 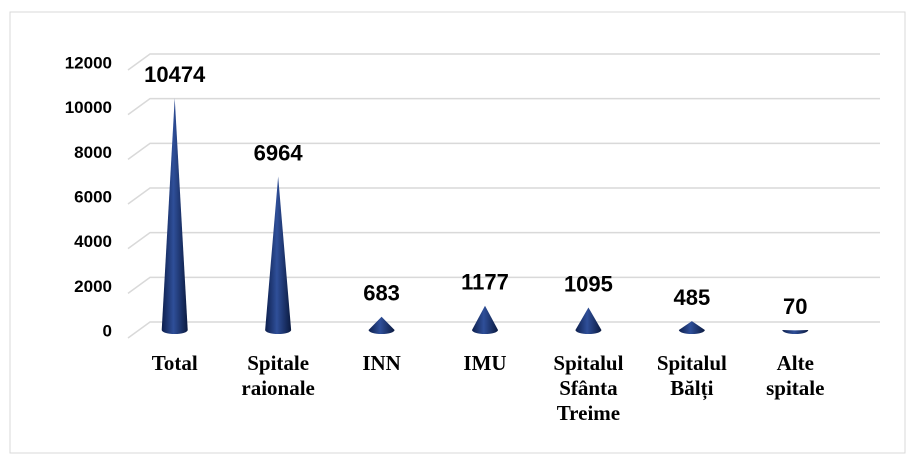 What do you see at coordinates (175, 74) in the screenshot?
I see `data-label: 10474` at bounding box center [175, 74].